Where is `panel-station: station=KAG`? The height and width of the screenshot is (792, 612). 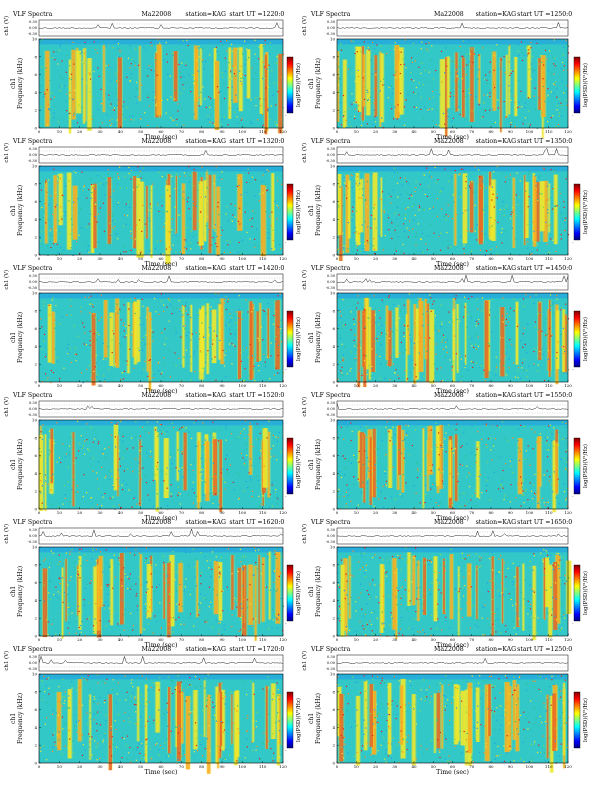 panel-station: station=KAG is located at coordinates (205, 268).